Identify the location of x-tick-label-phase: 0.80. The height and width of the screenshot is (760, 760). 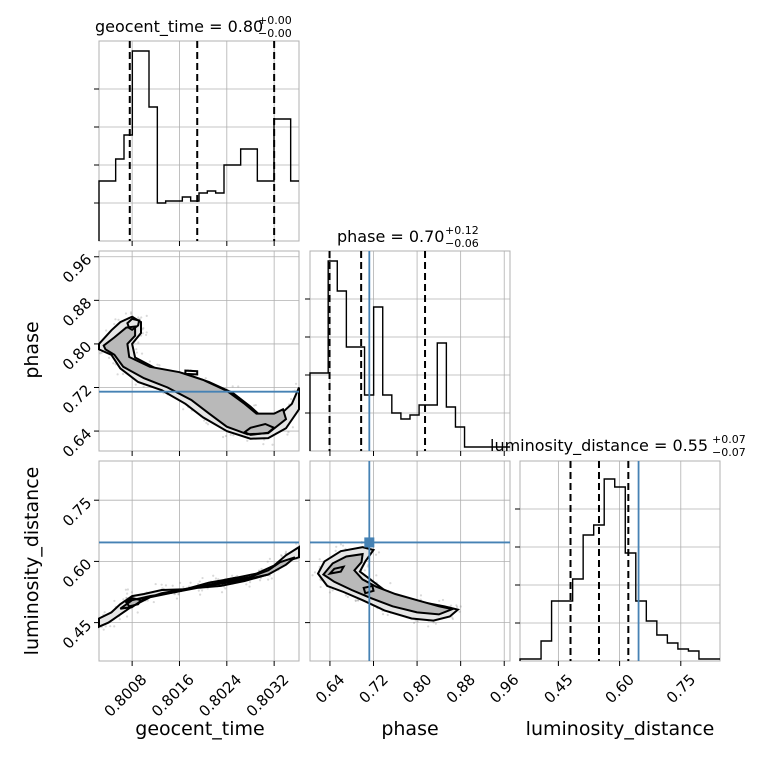
(417, 689).